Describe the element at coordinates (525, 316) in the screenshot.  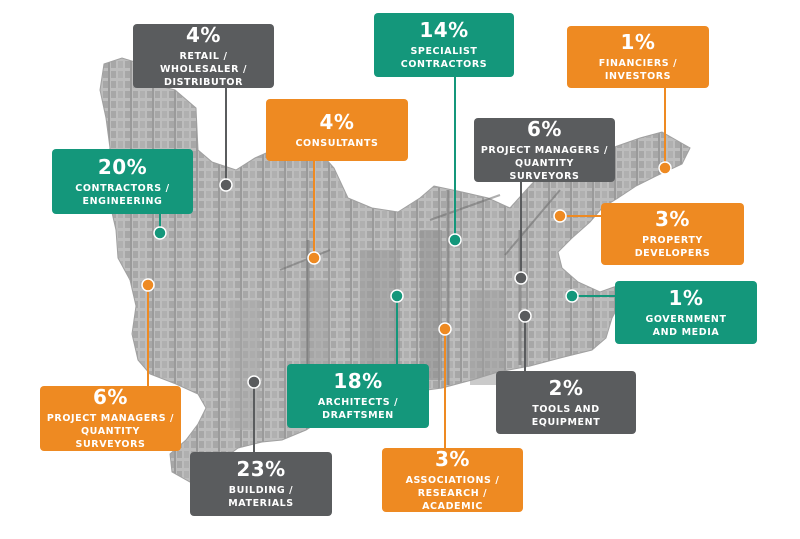
I see `location-dot-tools` at that location.